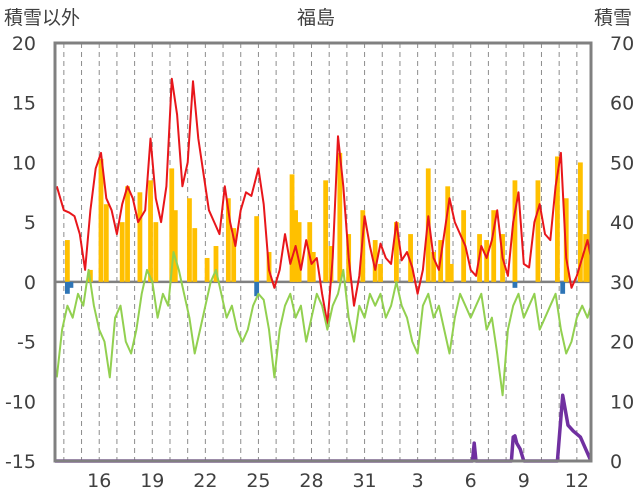  I want to click on left-tick-label: 20, so click(24, 44).